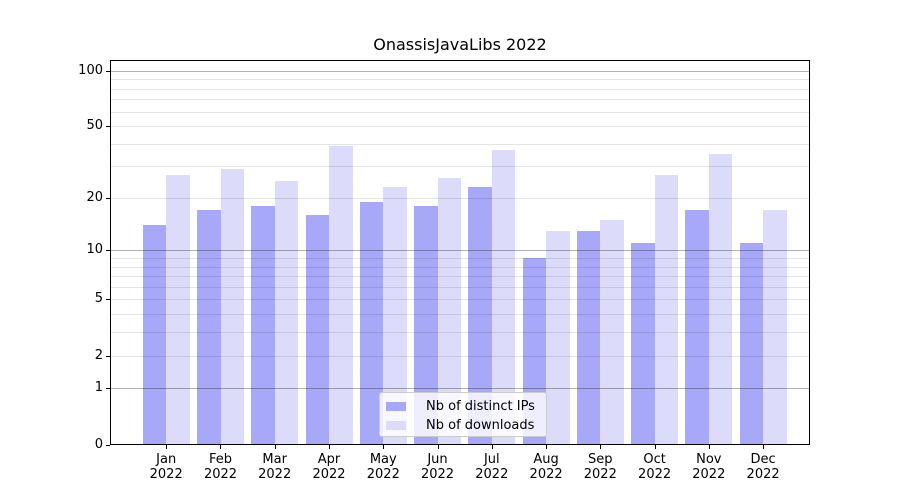 This screenshot has width=900, height=500. I want to click on bar-ips-jan, so click(154, 334).